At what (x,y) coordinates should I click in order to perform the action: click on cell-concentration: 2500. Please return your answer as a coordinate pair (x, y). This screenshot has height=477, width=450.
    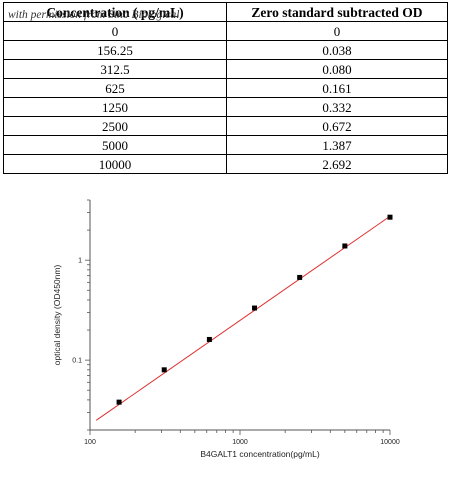
    Looking at the image, I should click on (115, 126).